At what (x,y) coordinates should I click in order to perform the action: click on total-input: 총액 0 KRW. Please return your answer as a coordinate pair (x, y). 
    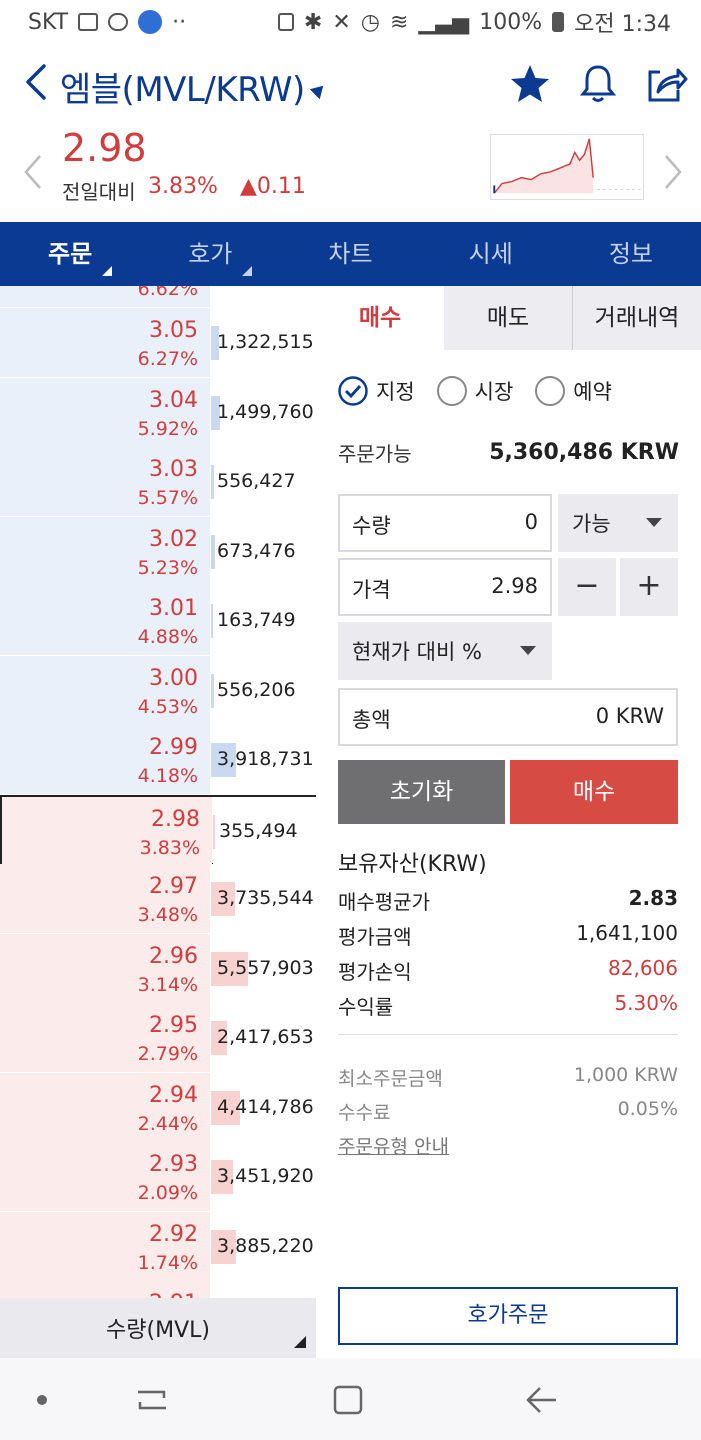
    Looking at the image, I should click on (508, 717).